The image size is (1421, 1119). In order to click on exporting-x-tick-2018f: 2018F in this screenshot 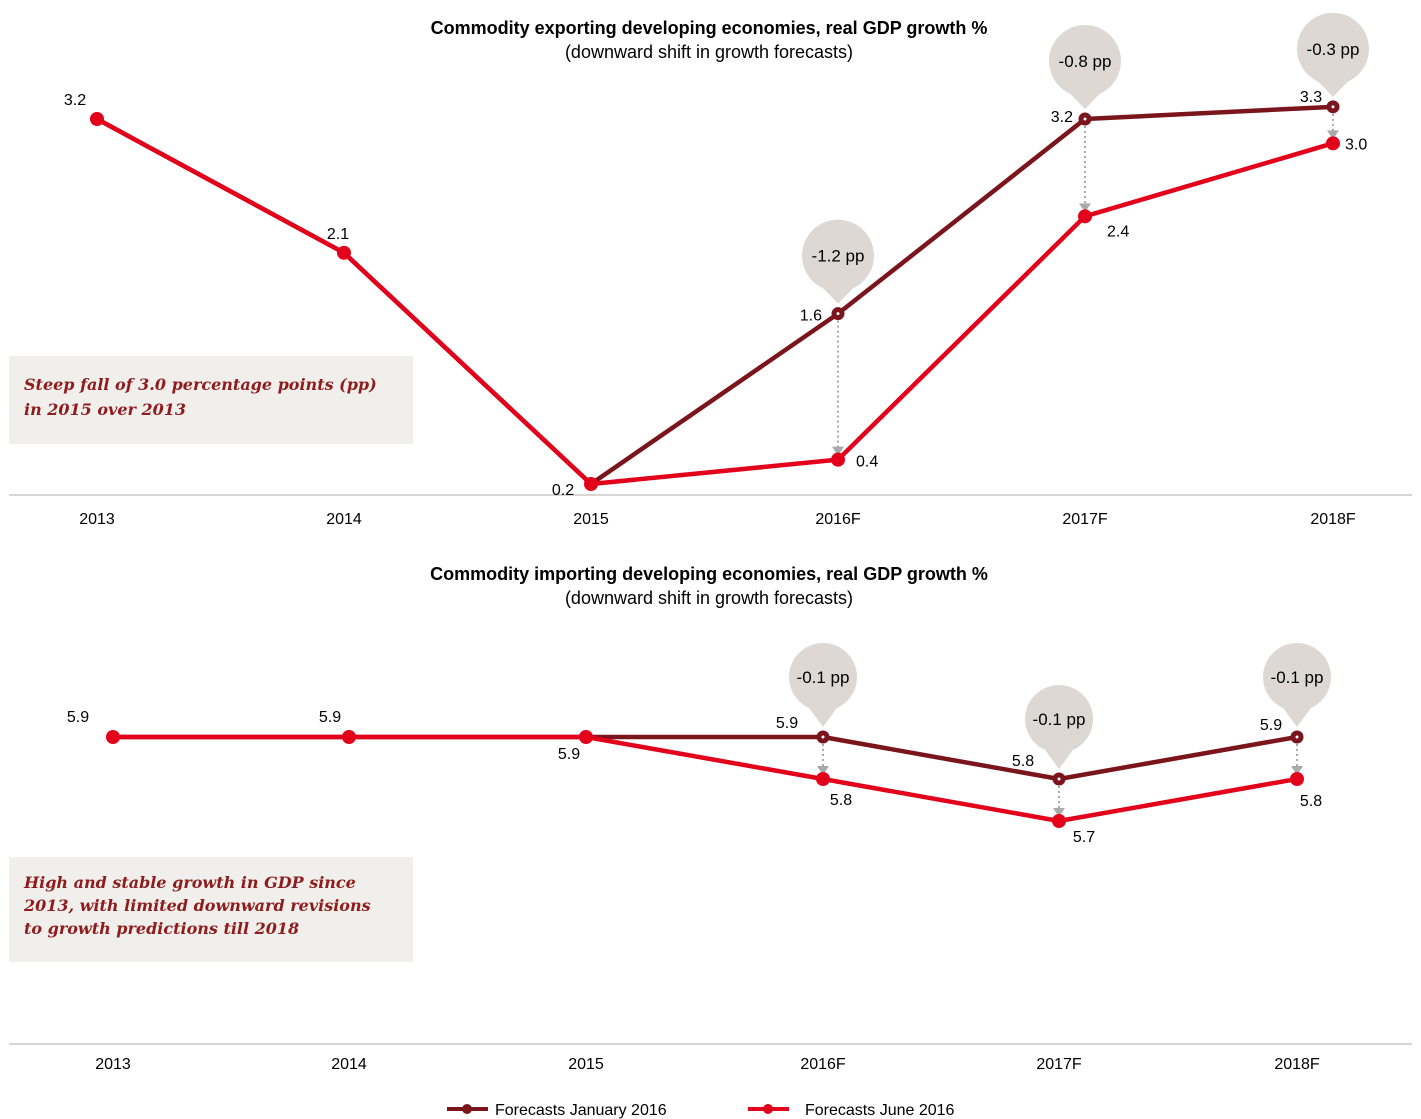, I will do `click(1333, 519)`.